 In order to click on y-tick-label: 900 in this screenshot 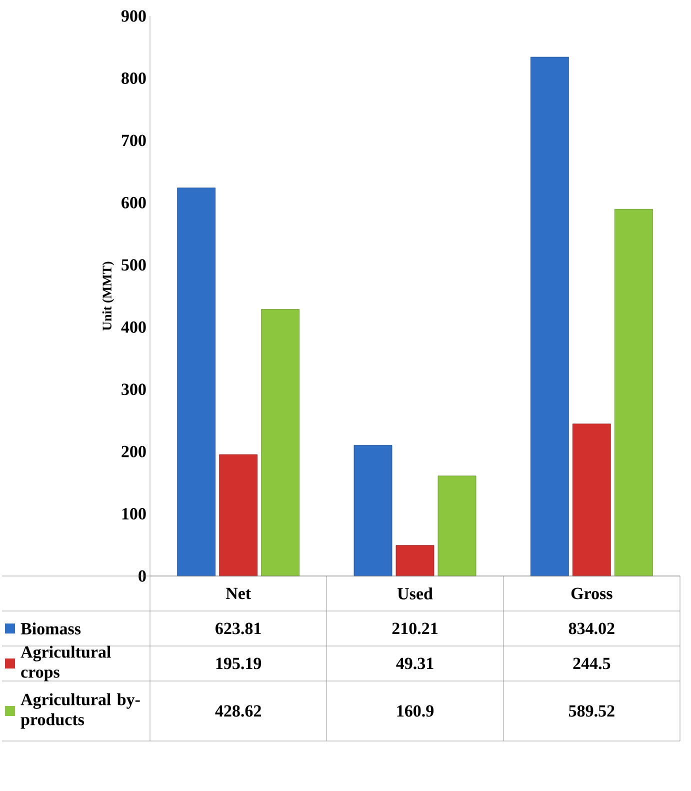, I will do `click(133, 16)`.